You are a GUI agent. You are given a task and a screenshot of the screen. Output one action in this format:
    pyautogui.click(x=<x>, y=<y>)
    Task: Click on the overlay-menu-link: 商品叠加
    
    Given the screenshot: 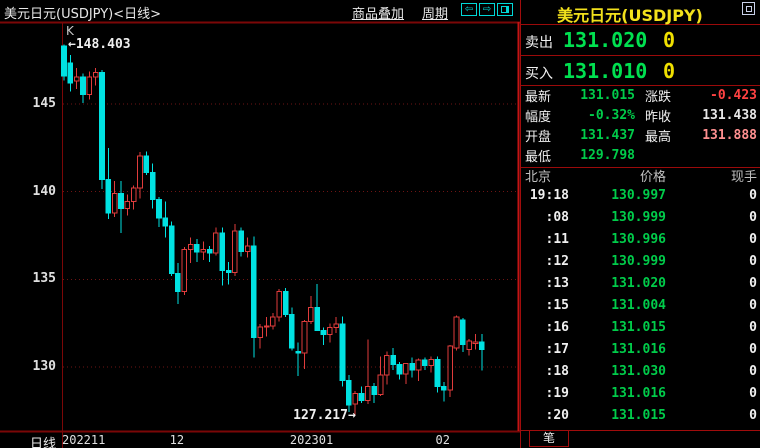 What is the action you would take?
    pyautogui.click(x=378, y=14)
    